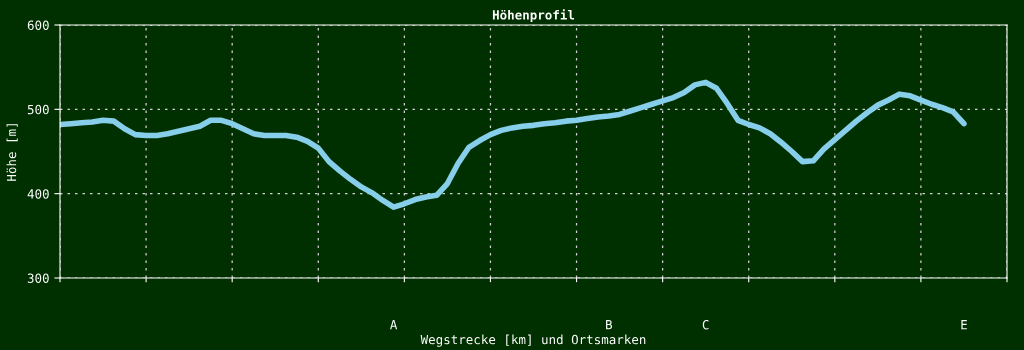 The width and height of the screenshot is (1024, 350). I want to click on chart-title: Höhenprofil, so click(533, 16).